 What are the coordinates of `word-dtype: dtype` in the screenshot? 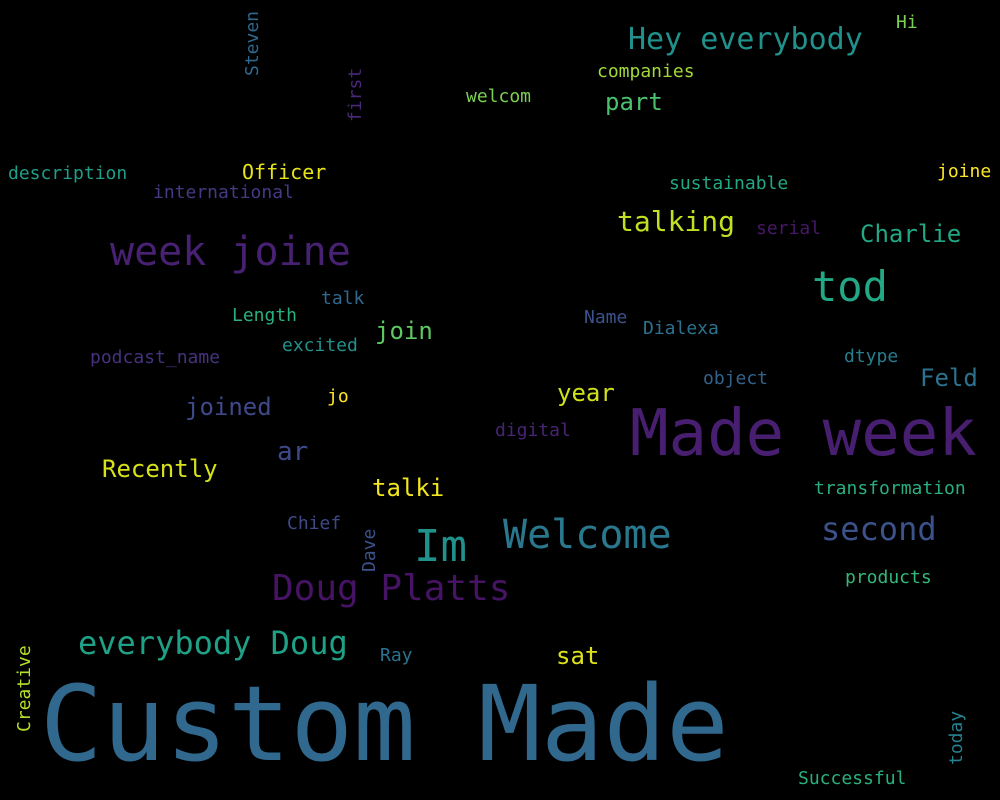 It's located at (871, 356).